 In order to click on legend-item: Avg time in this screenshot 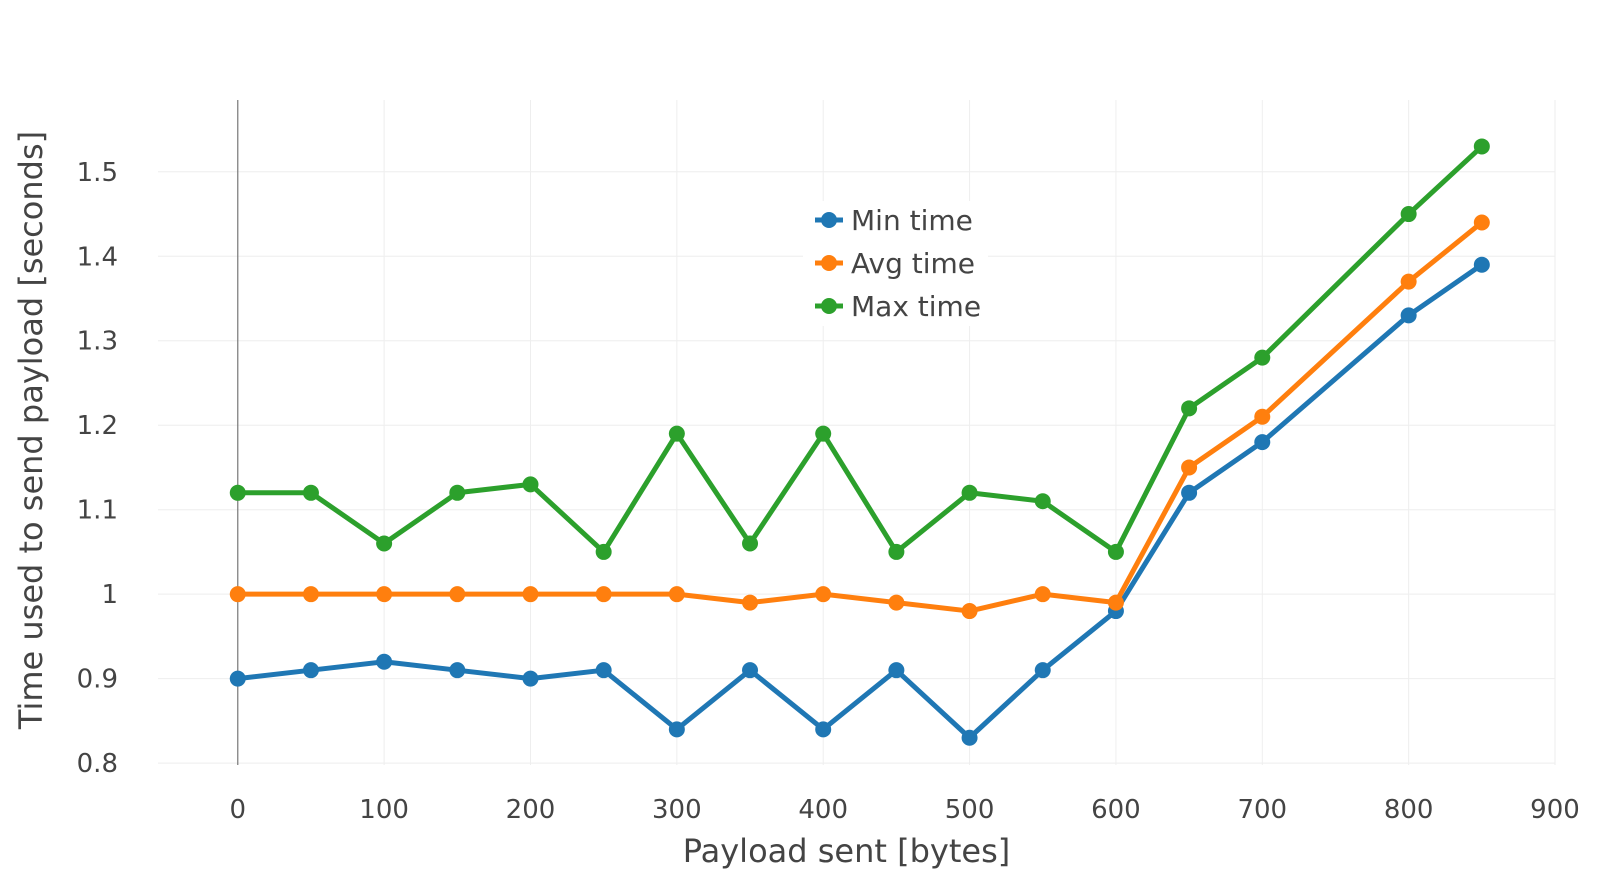, I will do `click(895, 263)`.